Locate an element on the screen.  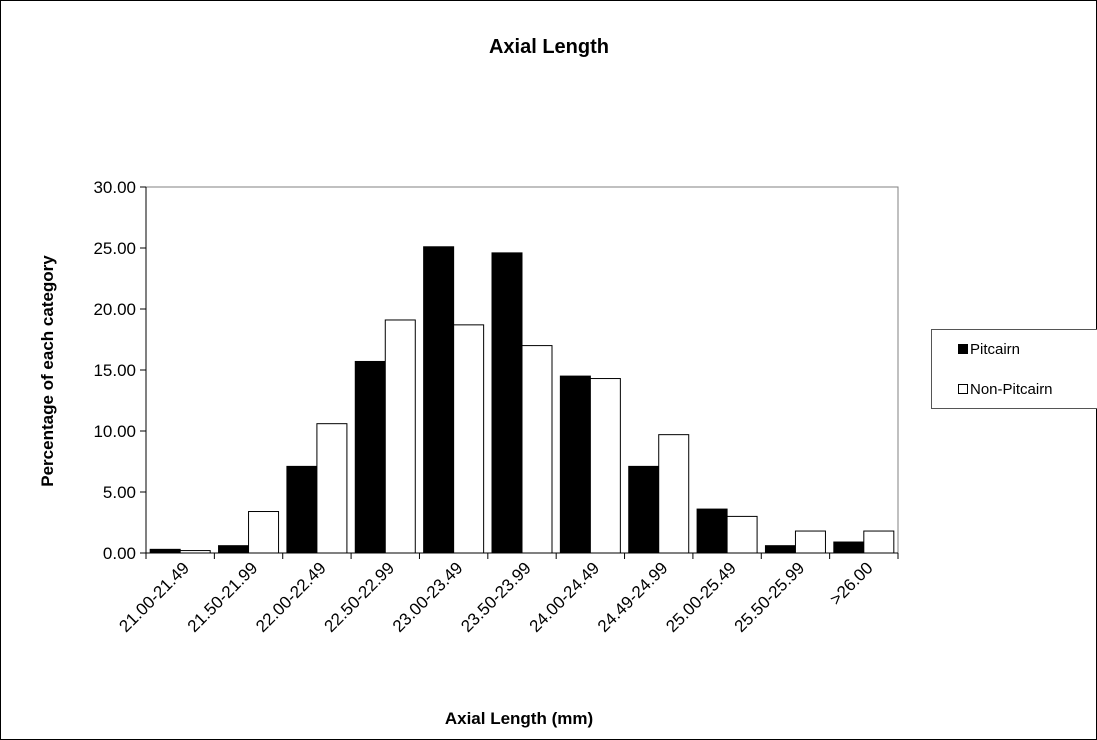
y-tick-label: 25.00 is located at coordinates (114, 248).